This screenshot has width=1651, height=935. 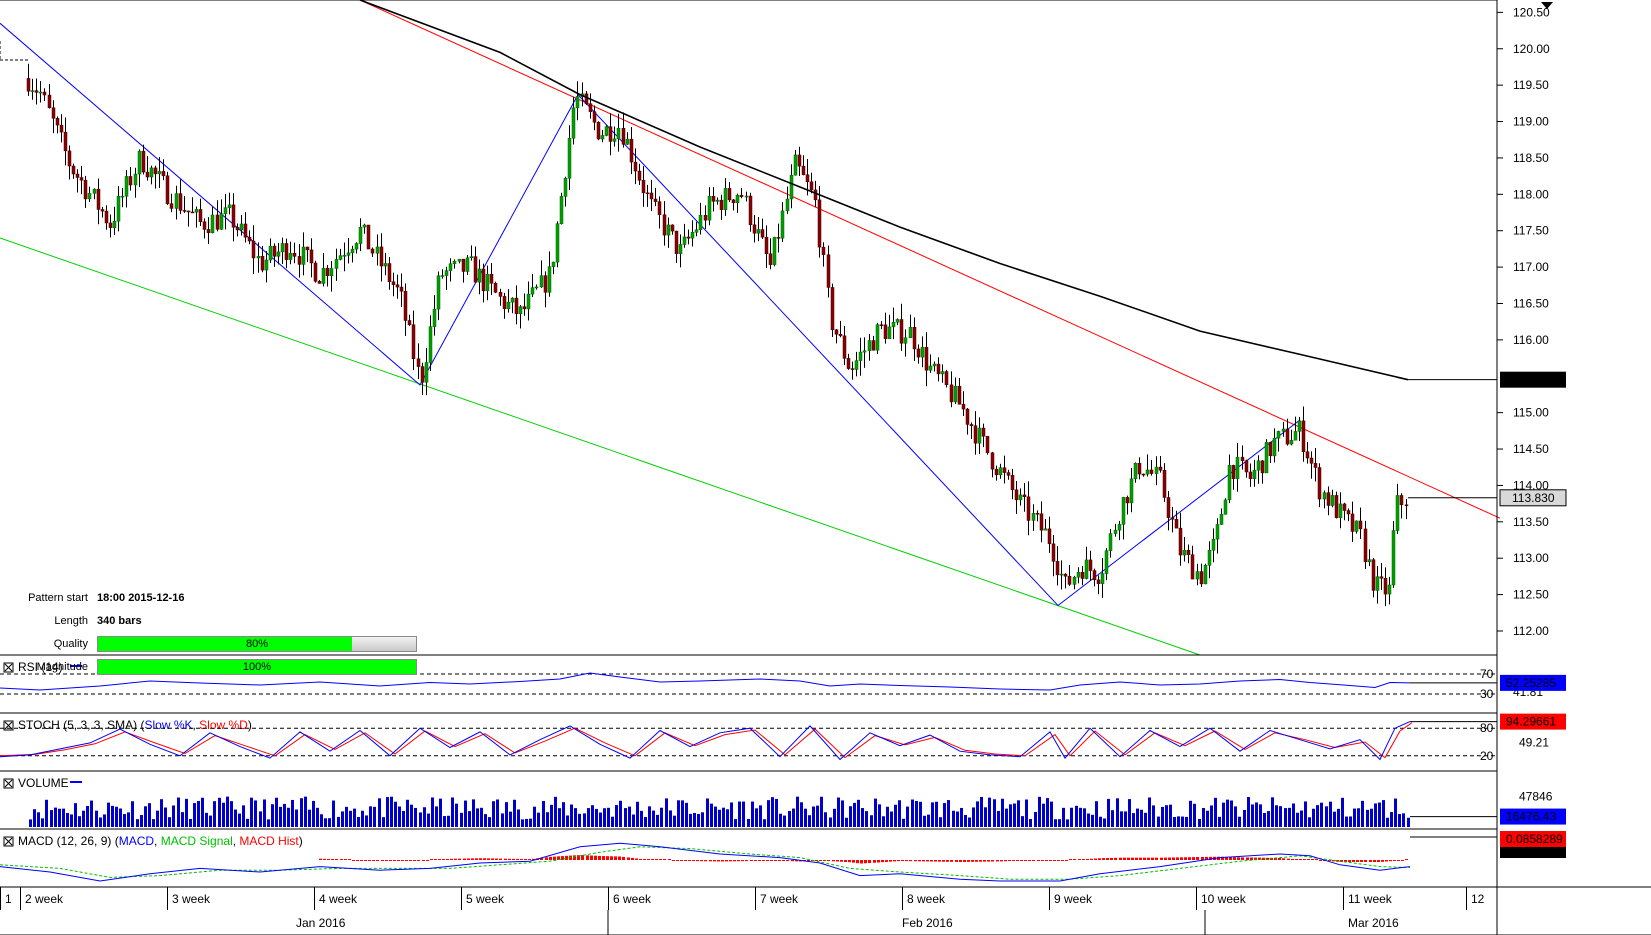 I want to click on price-tick-label: 117.50, so click(x=1531, y=231).